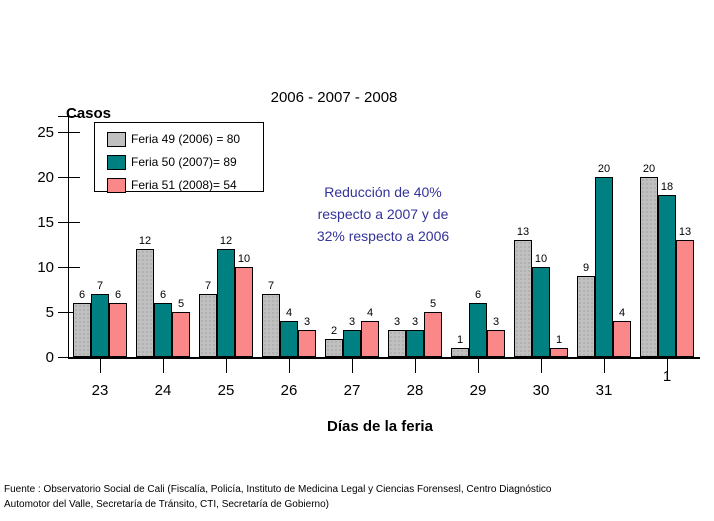 This screenshot has width=714, height=521. What do you see at coordinates (49, 357) in the screenshot?
I see `y-tick-label: 0` at bounding box center [49, 357].